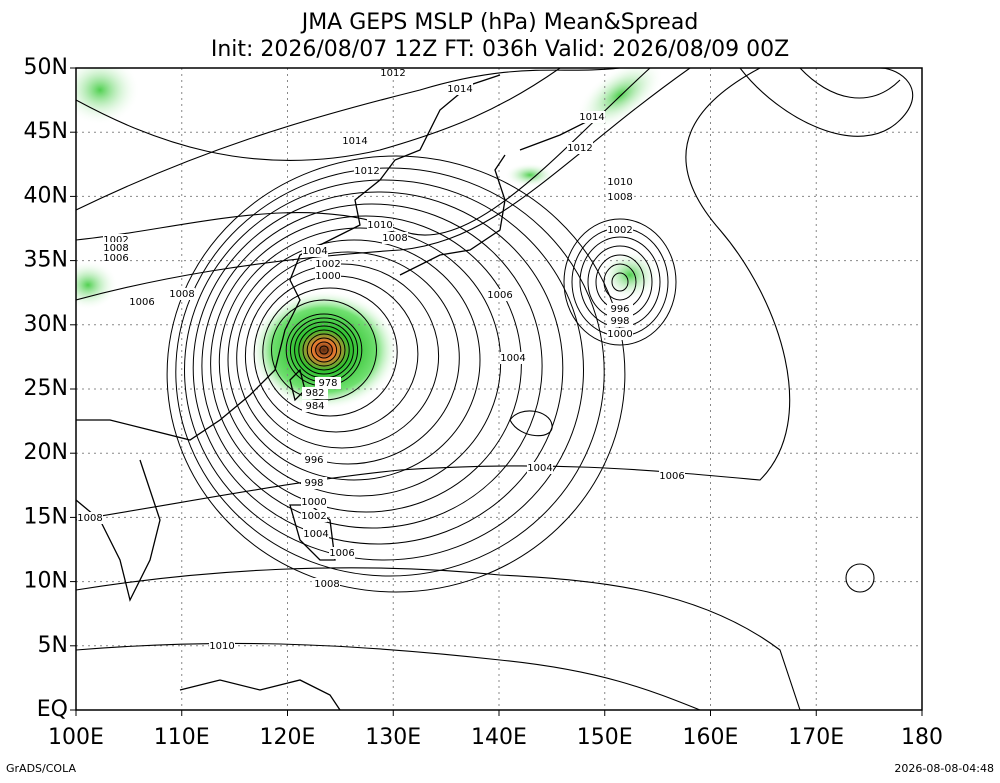 The width and height of the screenshot is (1000, 783). What do you see at coordinates (46, 324) in the screenshot?
I see `lat-tick-label: 30N` at bounding box center [46, 324].